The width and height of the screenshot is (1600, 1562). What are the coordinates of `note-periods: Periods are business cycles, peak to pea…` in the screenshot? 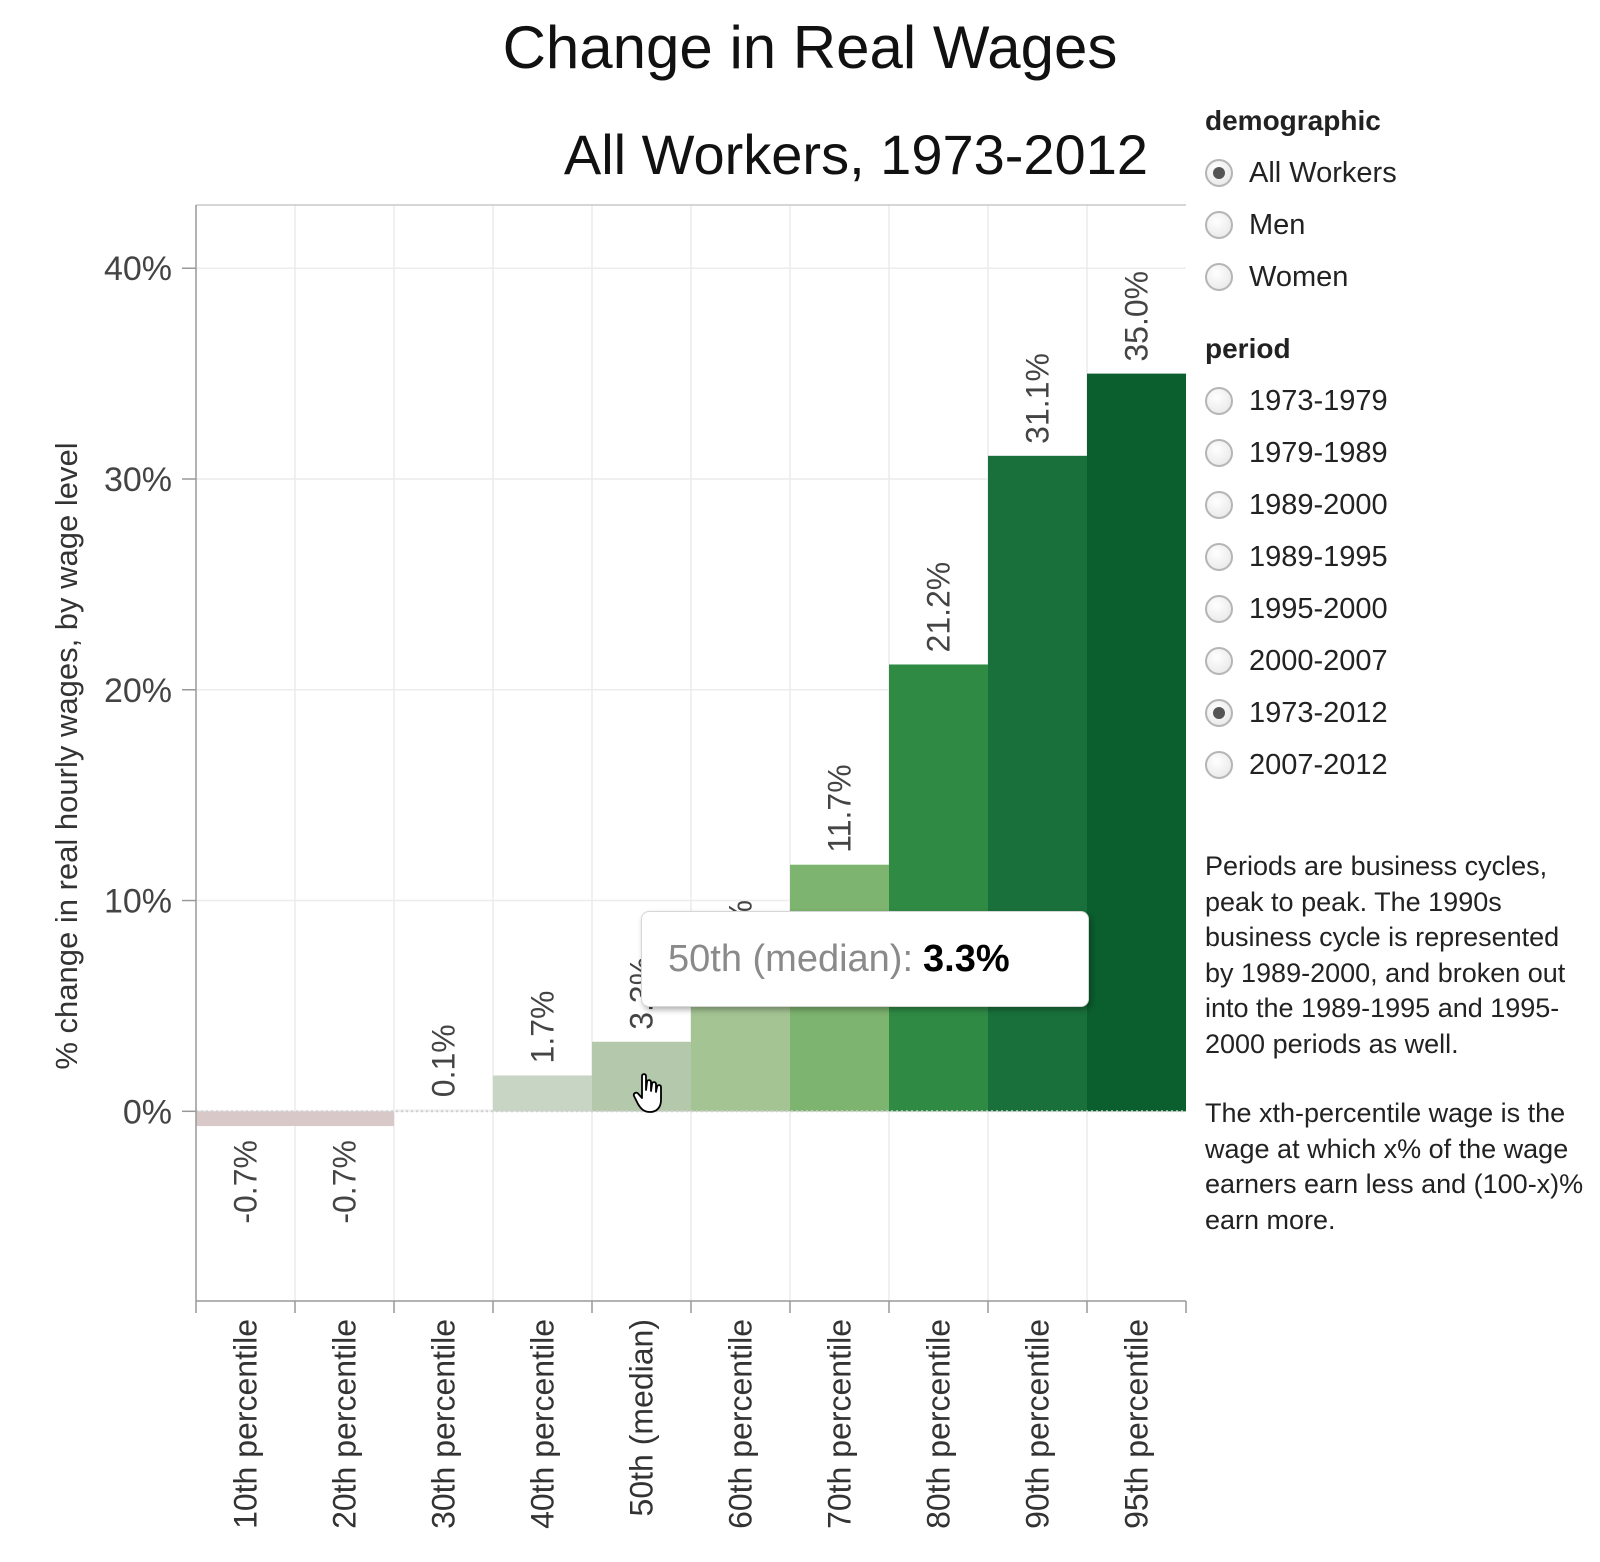 It's located at (1385, 955).